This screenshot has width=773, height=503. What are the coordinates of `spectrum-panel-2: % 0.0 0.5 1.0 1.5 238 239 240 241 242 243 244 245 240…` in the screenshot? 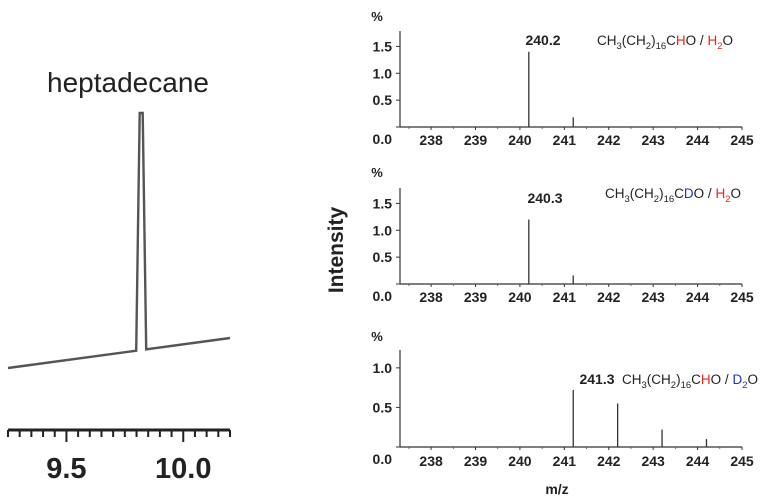 It's located at (562, 235).